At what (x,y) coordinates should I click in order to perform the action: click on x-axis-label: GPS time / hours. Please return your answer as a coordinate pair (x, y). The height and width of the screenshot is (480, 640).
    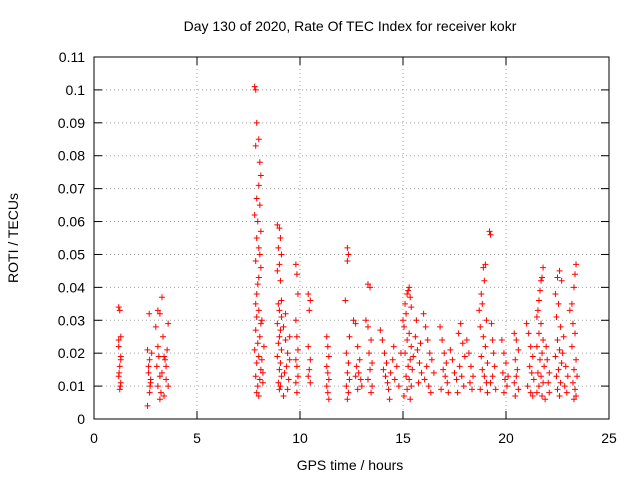
    Looking at the image, I should click on (350, 465).